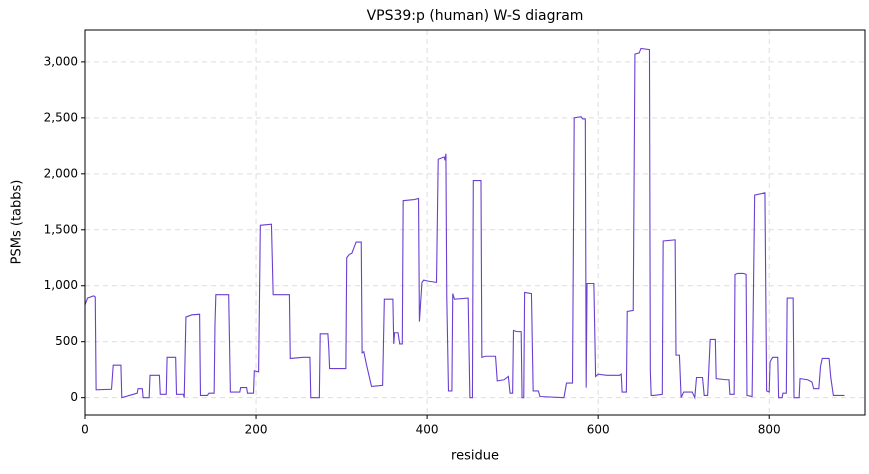  Describe the element at coordinates (61, 173) in the screenshot. I see `y-tick-label: 2,000` at that location.